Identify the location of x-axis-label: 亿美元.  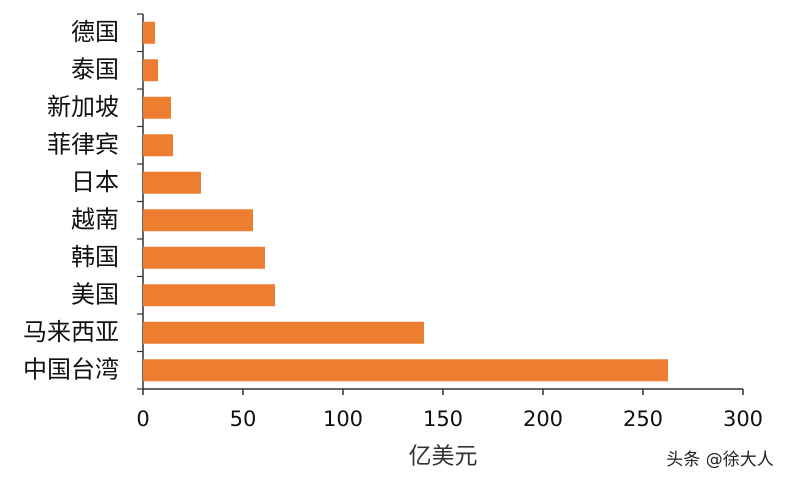
(443, 457).